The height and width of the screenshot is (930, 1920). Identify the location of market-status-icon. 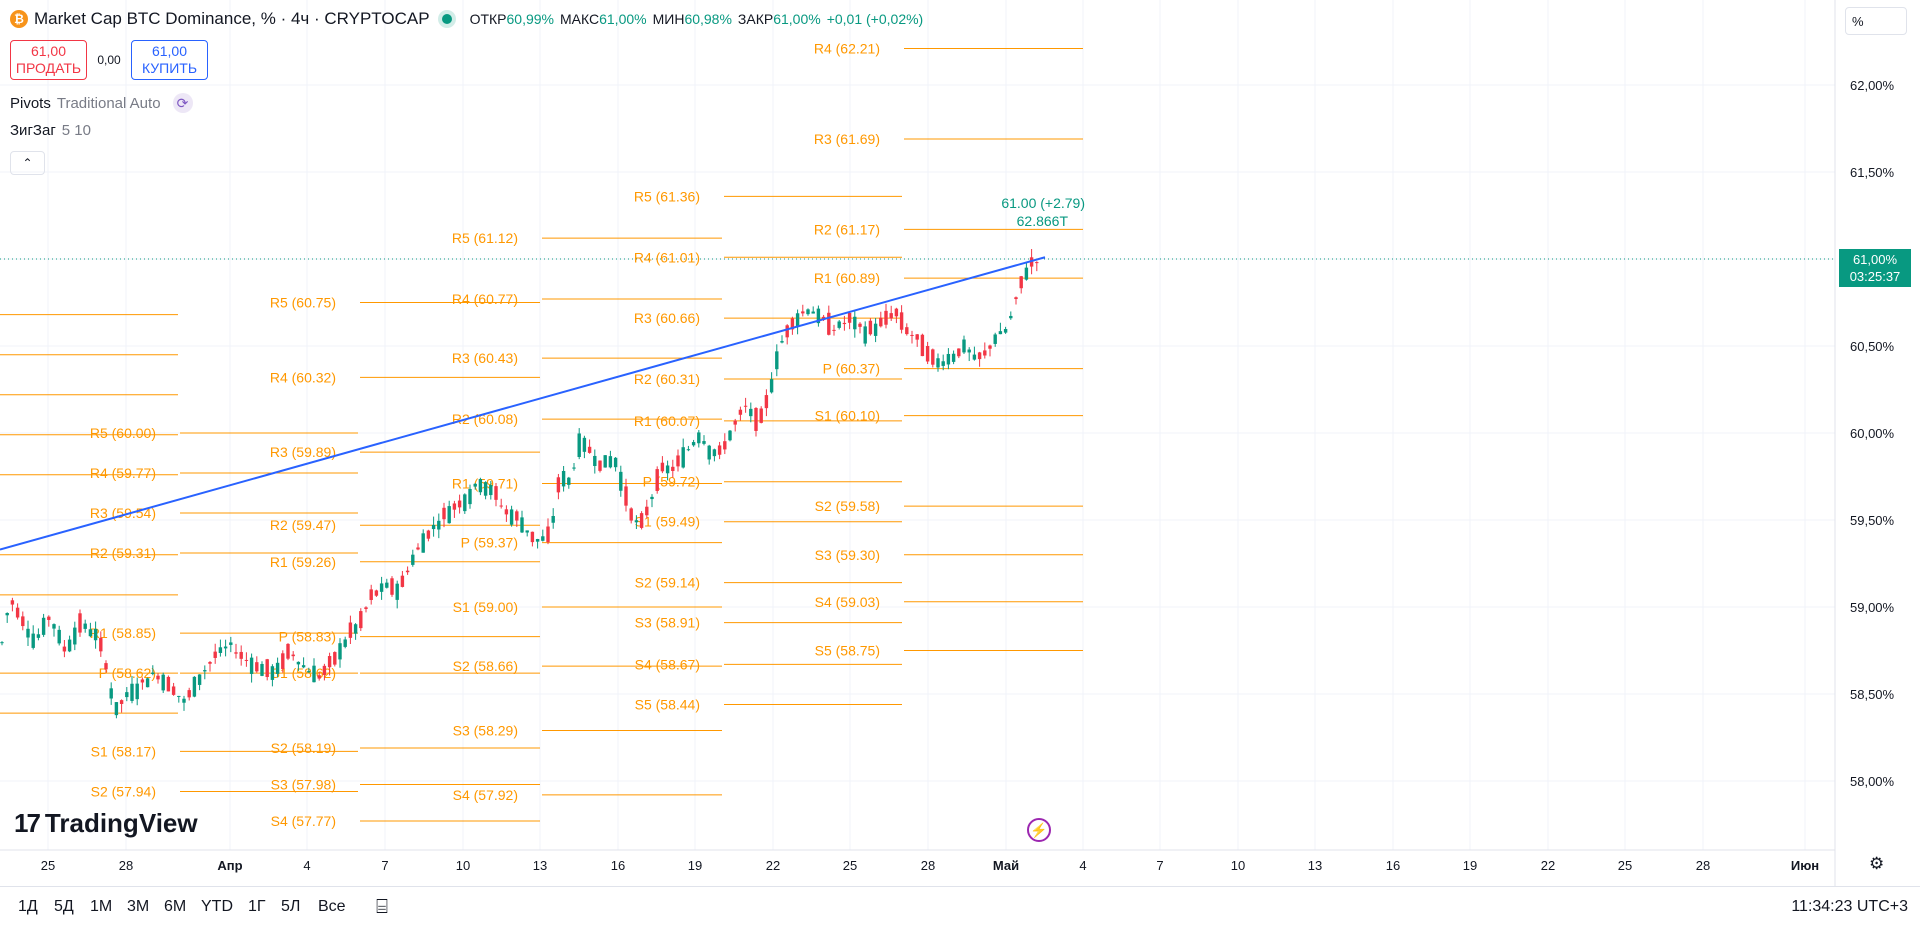
(446, 19).